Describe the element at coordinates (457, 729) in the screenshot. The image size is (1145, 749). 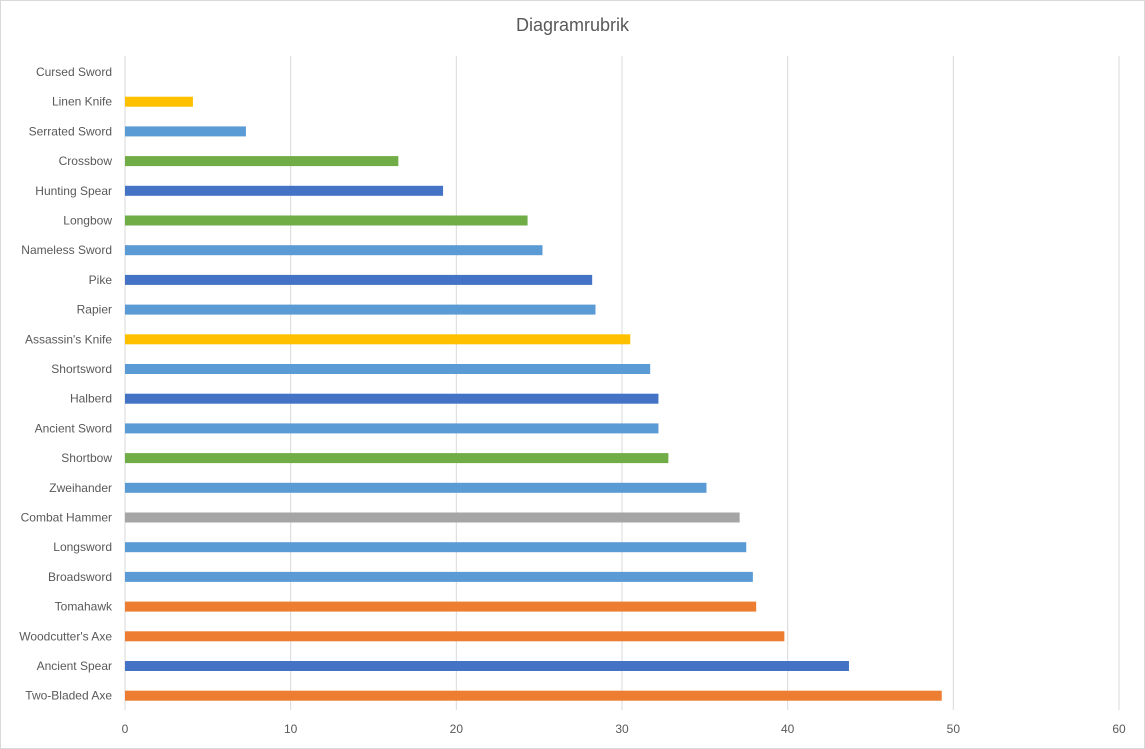
I see `x-tick-label: 20` at that location.